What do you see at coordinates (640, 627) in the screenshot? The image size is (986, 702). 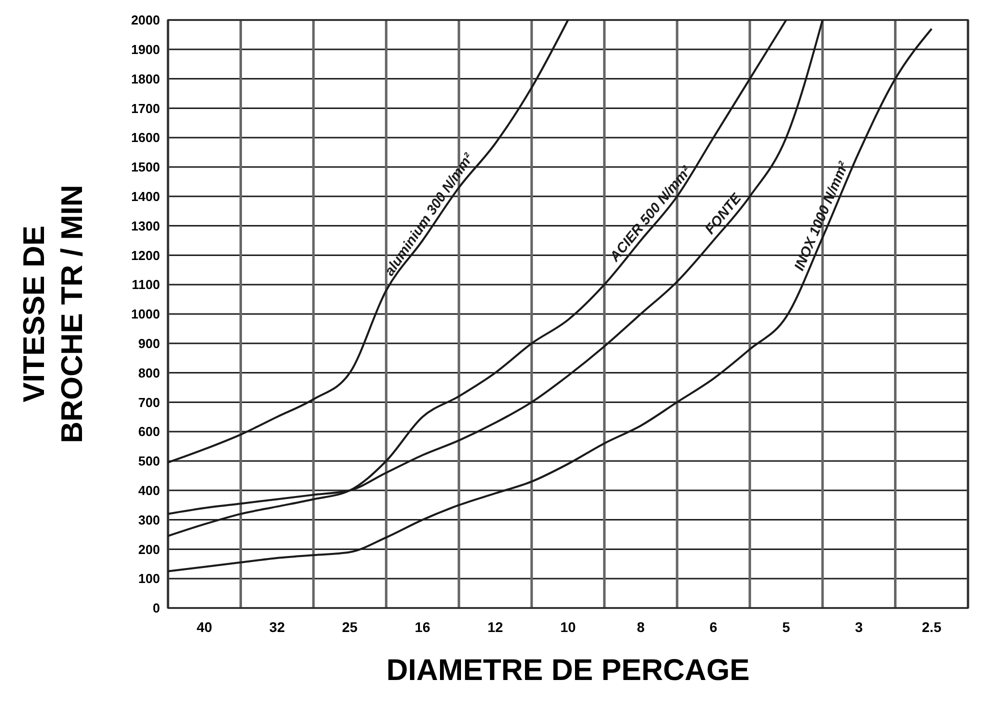 I see `x-tick-label: 8` at bounding box center [640, 627].